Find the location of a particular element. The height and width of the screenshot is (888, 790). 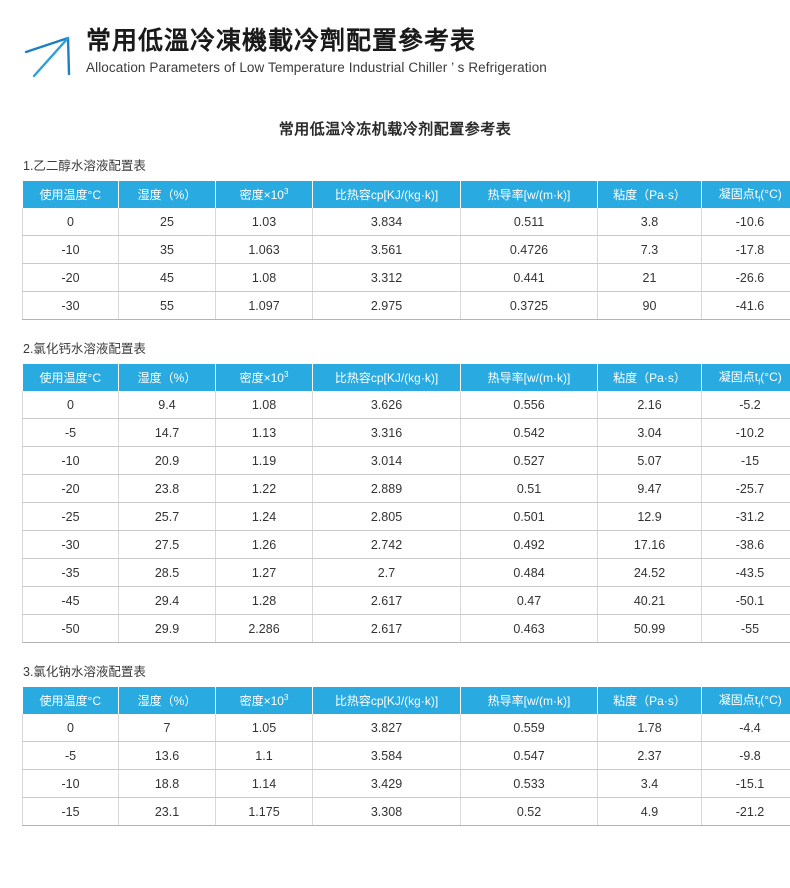

table-cell: 2.975 is located at coordinates (386, 305).